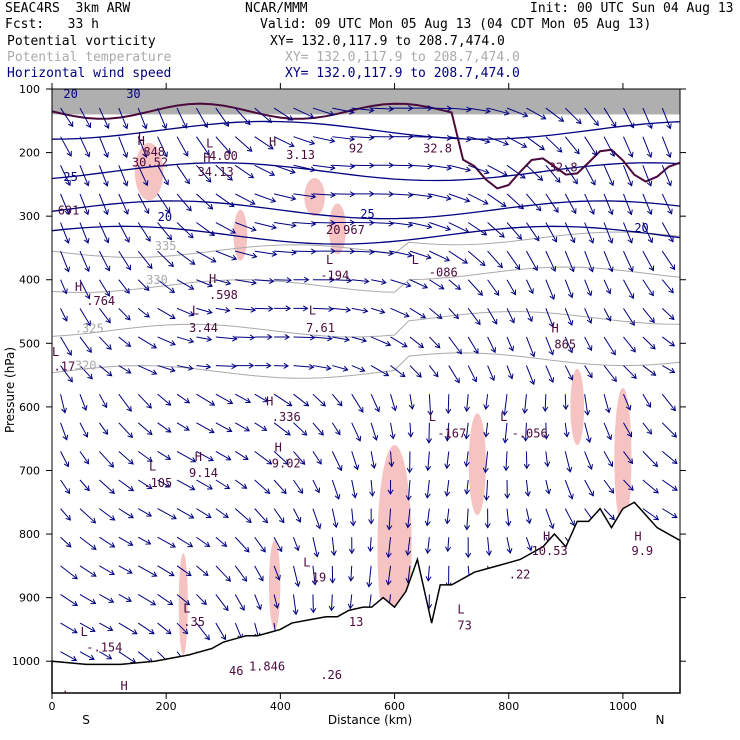  I want to click on extremum-label: H, so click(124, 686).